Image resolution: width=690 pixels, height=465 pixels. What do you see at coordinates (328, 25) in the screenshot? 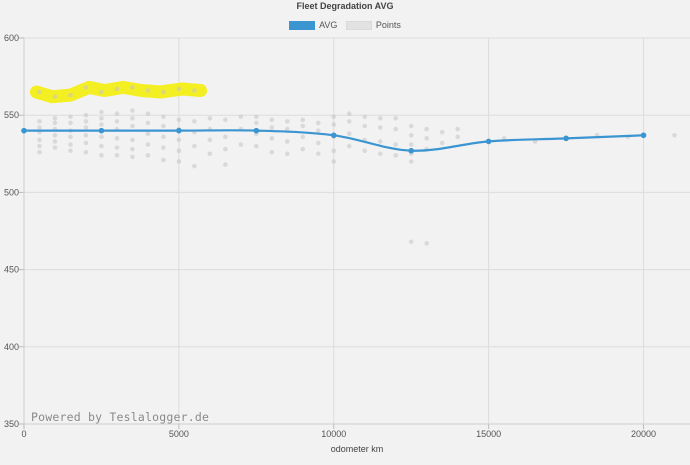
I see `legend-label-avg: AVG` at bounding box center [328, 25].